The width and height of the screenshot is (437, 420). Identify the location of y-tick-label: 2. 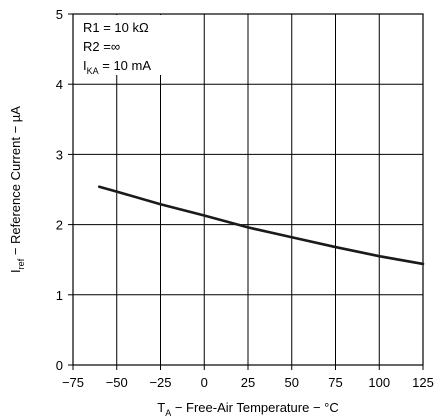
(59, 225).